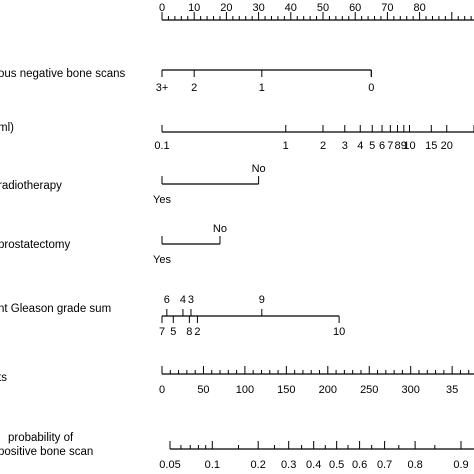 The width and height of the screenshot is (474, 474). What do you see at coordinates (62, 74) in the screenshot?
I see `row-label-negative-scans: ous negative bone scans` at bounding box center [62, 74].